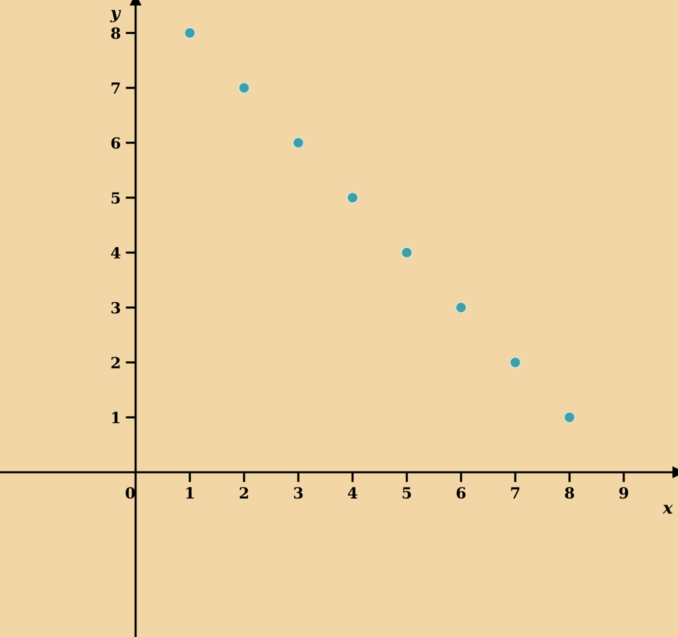 The height and width of the screenshot is (637, 678). I want to click on x-tick-label: 5, so click(406, 493).